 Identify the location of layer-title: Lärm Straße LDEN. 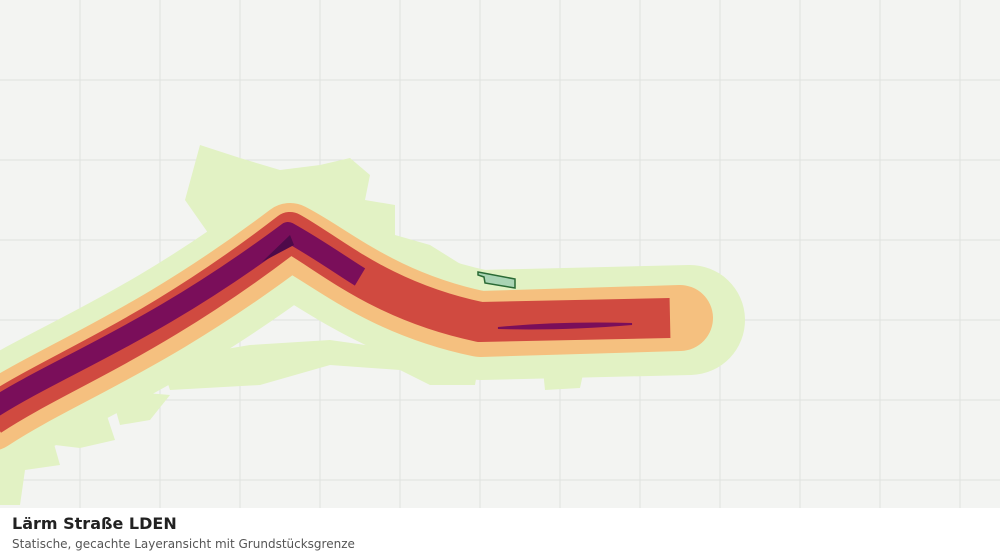
(94, 523).